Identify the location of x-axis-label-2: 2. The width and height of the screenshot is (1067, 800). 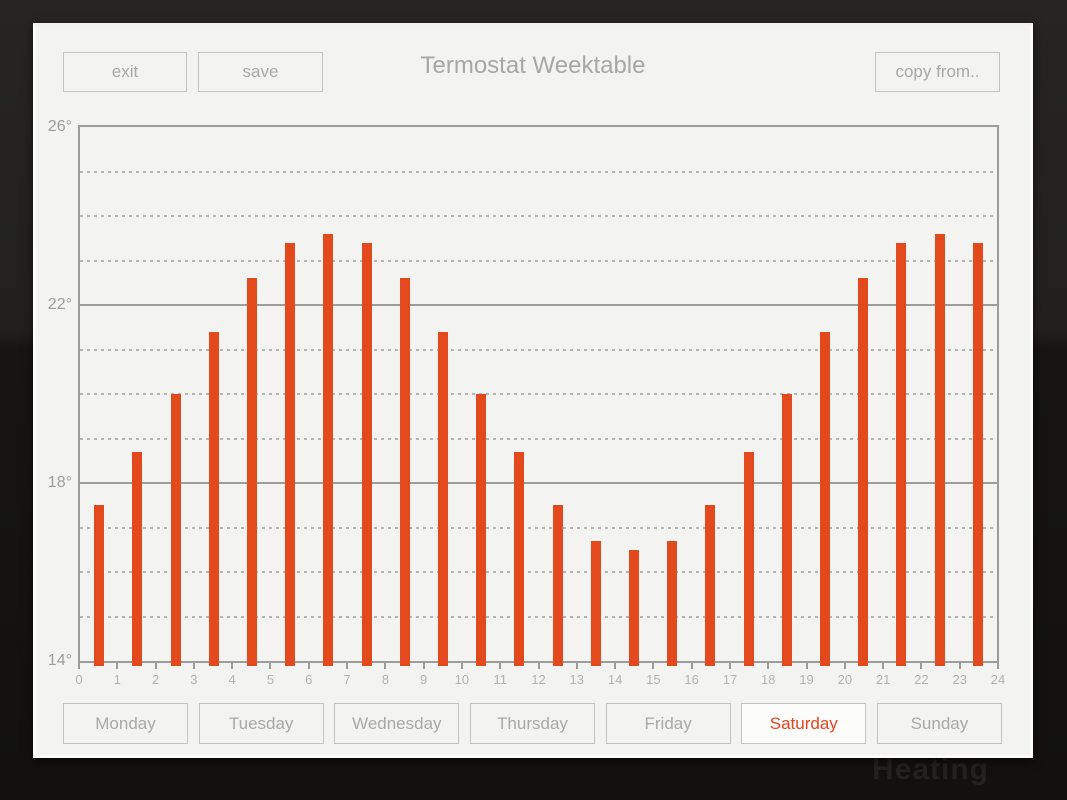
(155, 679).